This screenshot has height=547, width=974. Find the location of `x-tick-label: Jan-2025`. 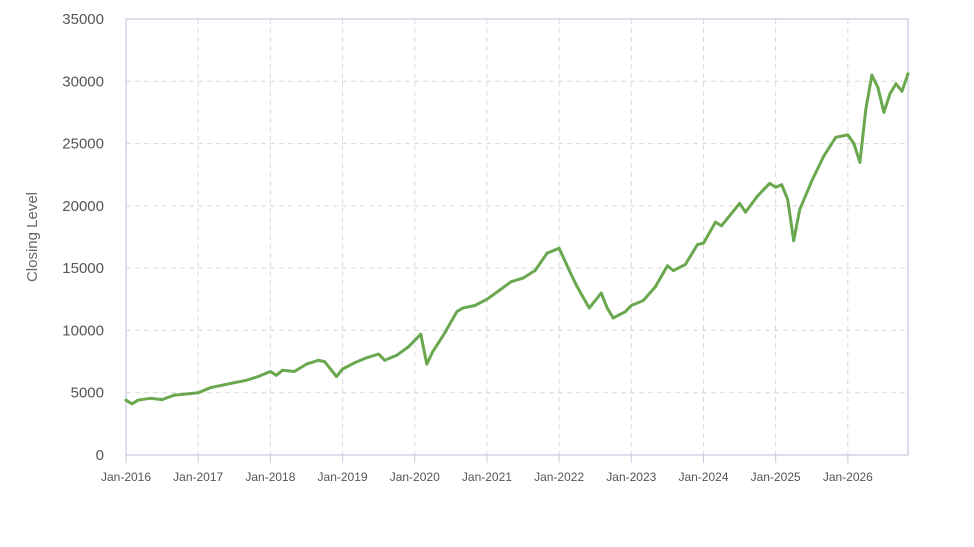

x-tick-label: Jan-2025 is located at coordinates (776, 477).